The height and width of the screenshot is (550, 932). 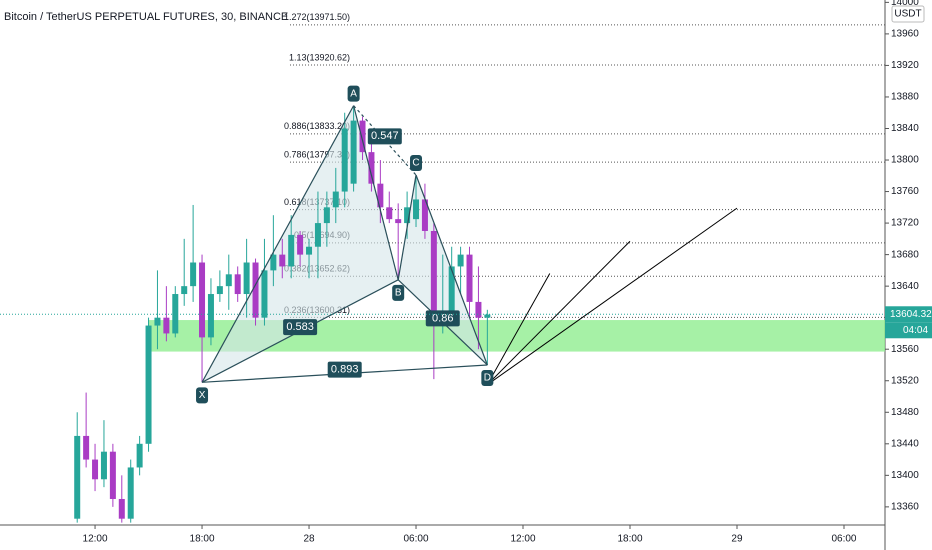 I want to click on y-tick-label: 13640, so click(x=905, y=286).